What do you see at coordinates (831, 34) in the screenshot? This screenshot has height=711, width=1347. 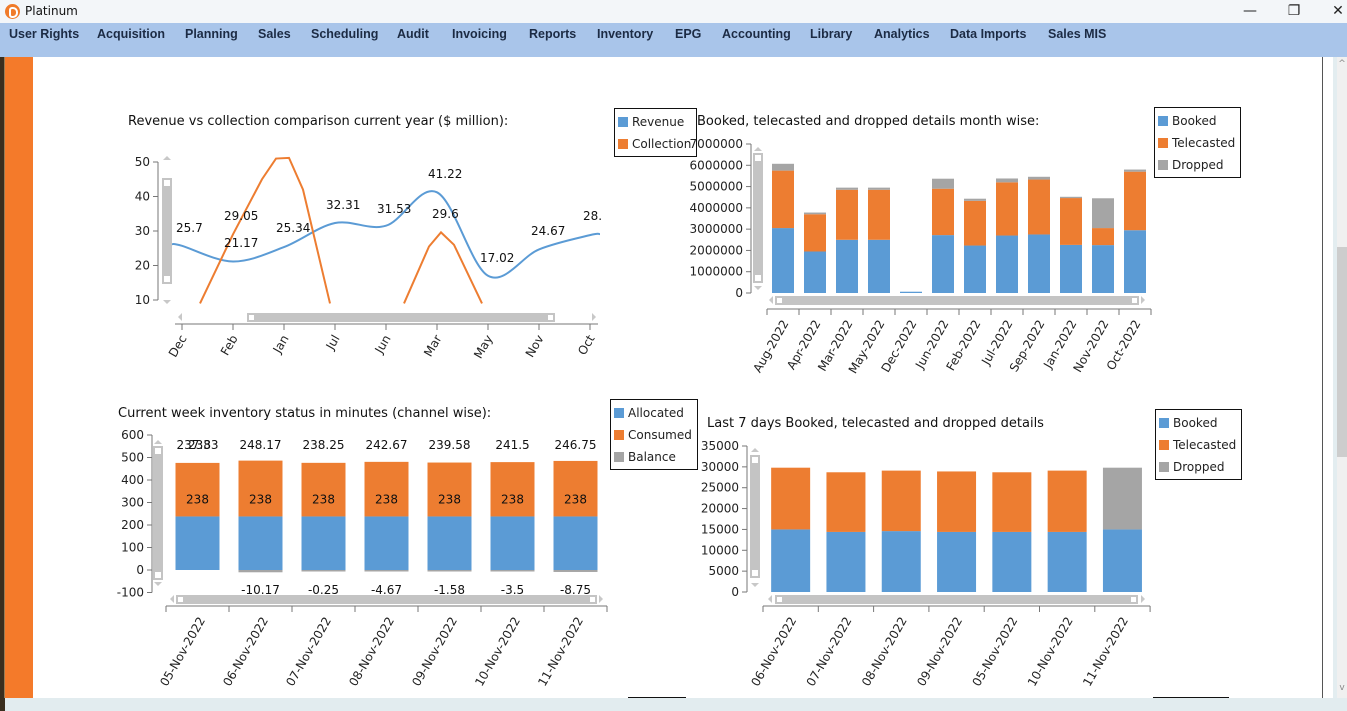 I see `menu-library: Library` at bounding box center [831, 34].